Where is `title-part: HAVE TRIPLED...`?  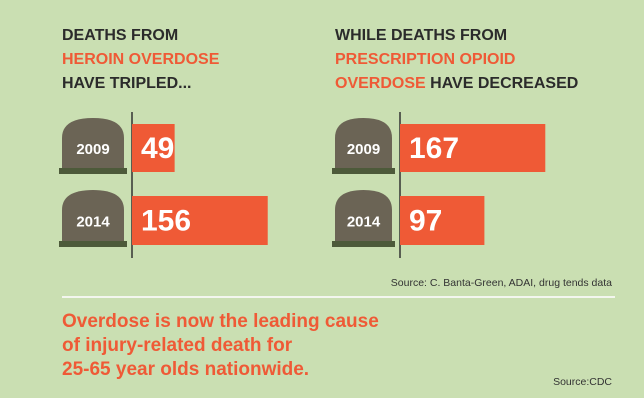
title-part: HAVE TRIPLED... is located at coordinates (127, 83).